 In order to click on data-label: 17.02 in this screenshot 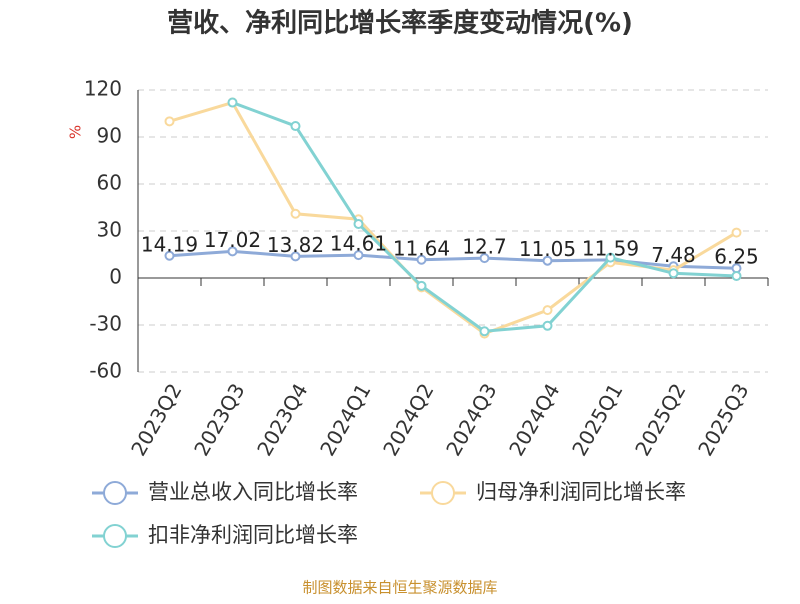, I will do `click(232, 240)`.